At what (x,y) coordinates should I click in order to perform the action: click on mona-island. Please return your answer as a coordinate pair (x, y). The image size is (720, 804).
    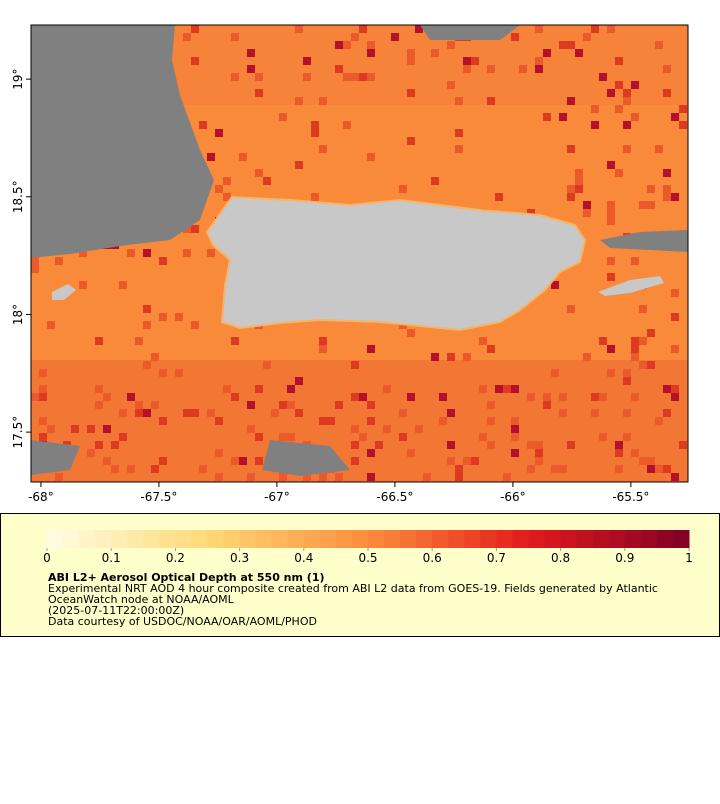
    Looking at the image, I should click on (64, 292).